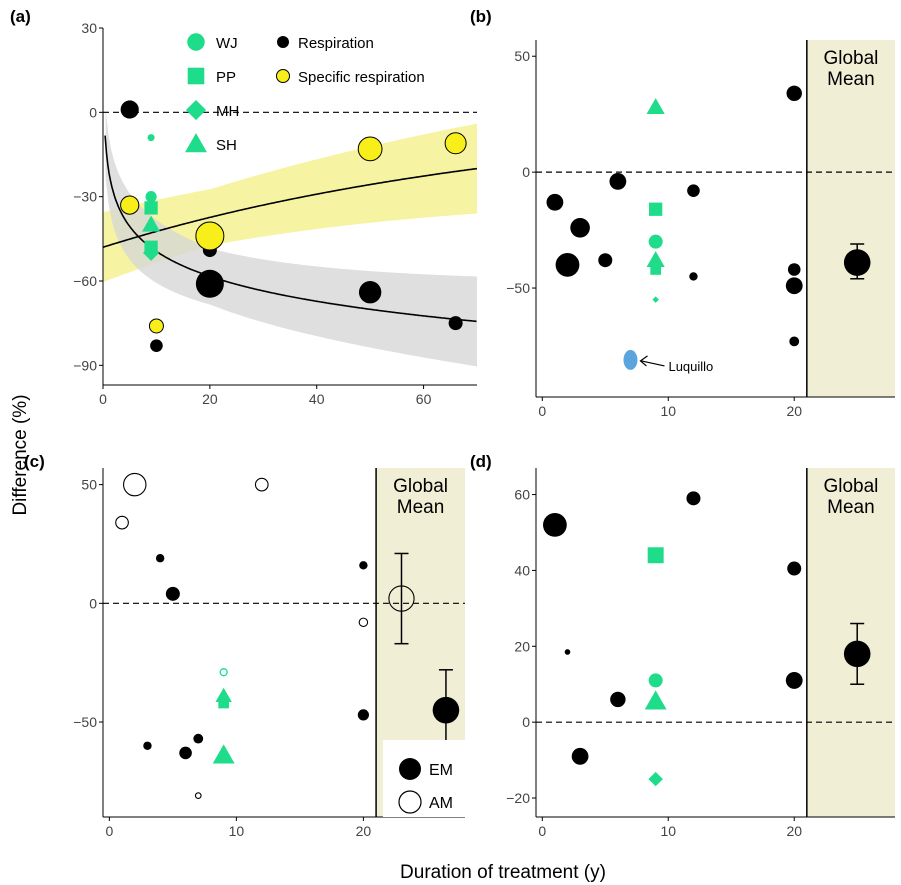 Image resolution: width=901 pixels, height=885 pixels. What do you see at coordinates (503, 872) in the screenshot?
I see `x-axis-label: Duration of treatment (y)` at bounding box center [503, 872].